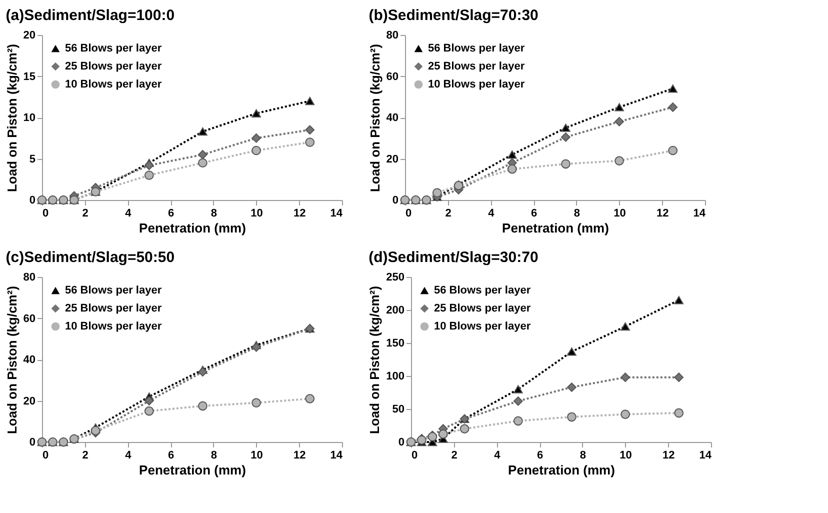 This screenshot has width=828, height=513. I want to click on y-tick-label: 50, so click(398, 410).